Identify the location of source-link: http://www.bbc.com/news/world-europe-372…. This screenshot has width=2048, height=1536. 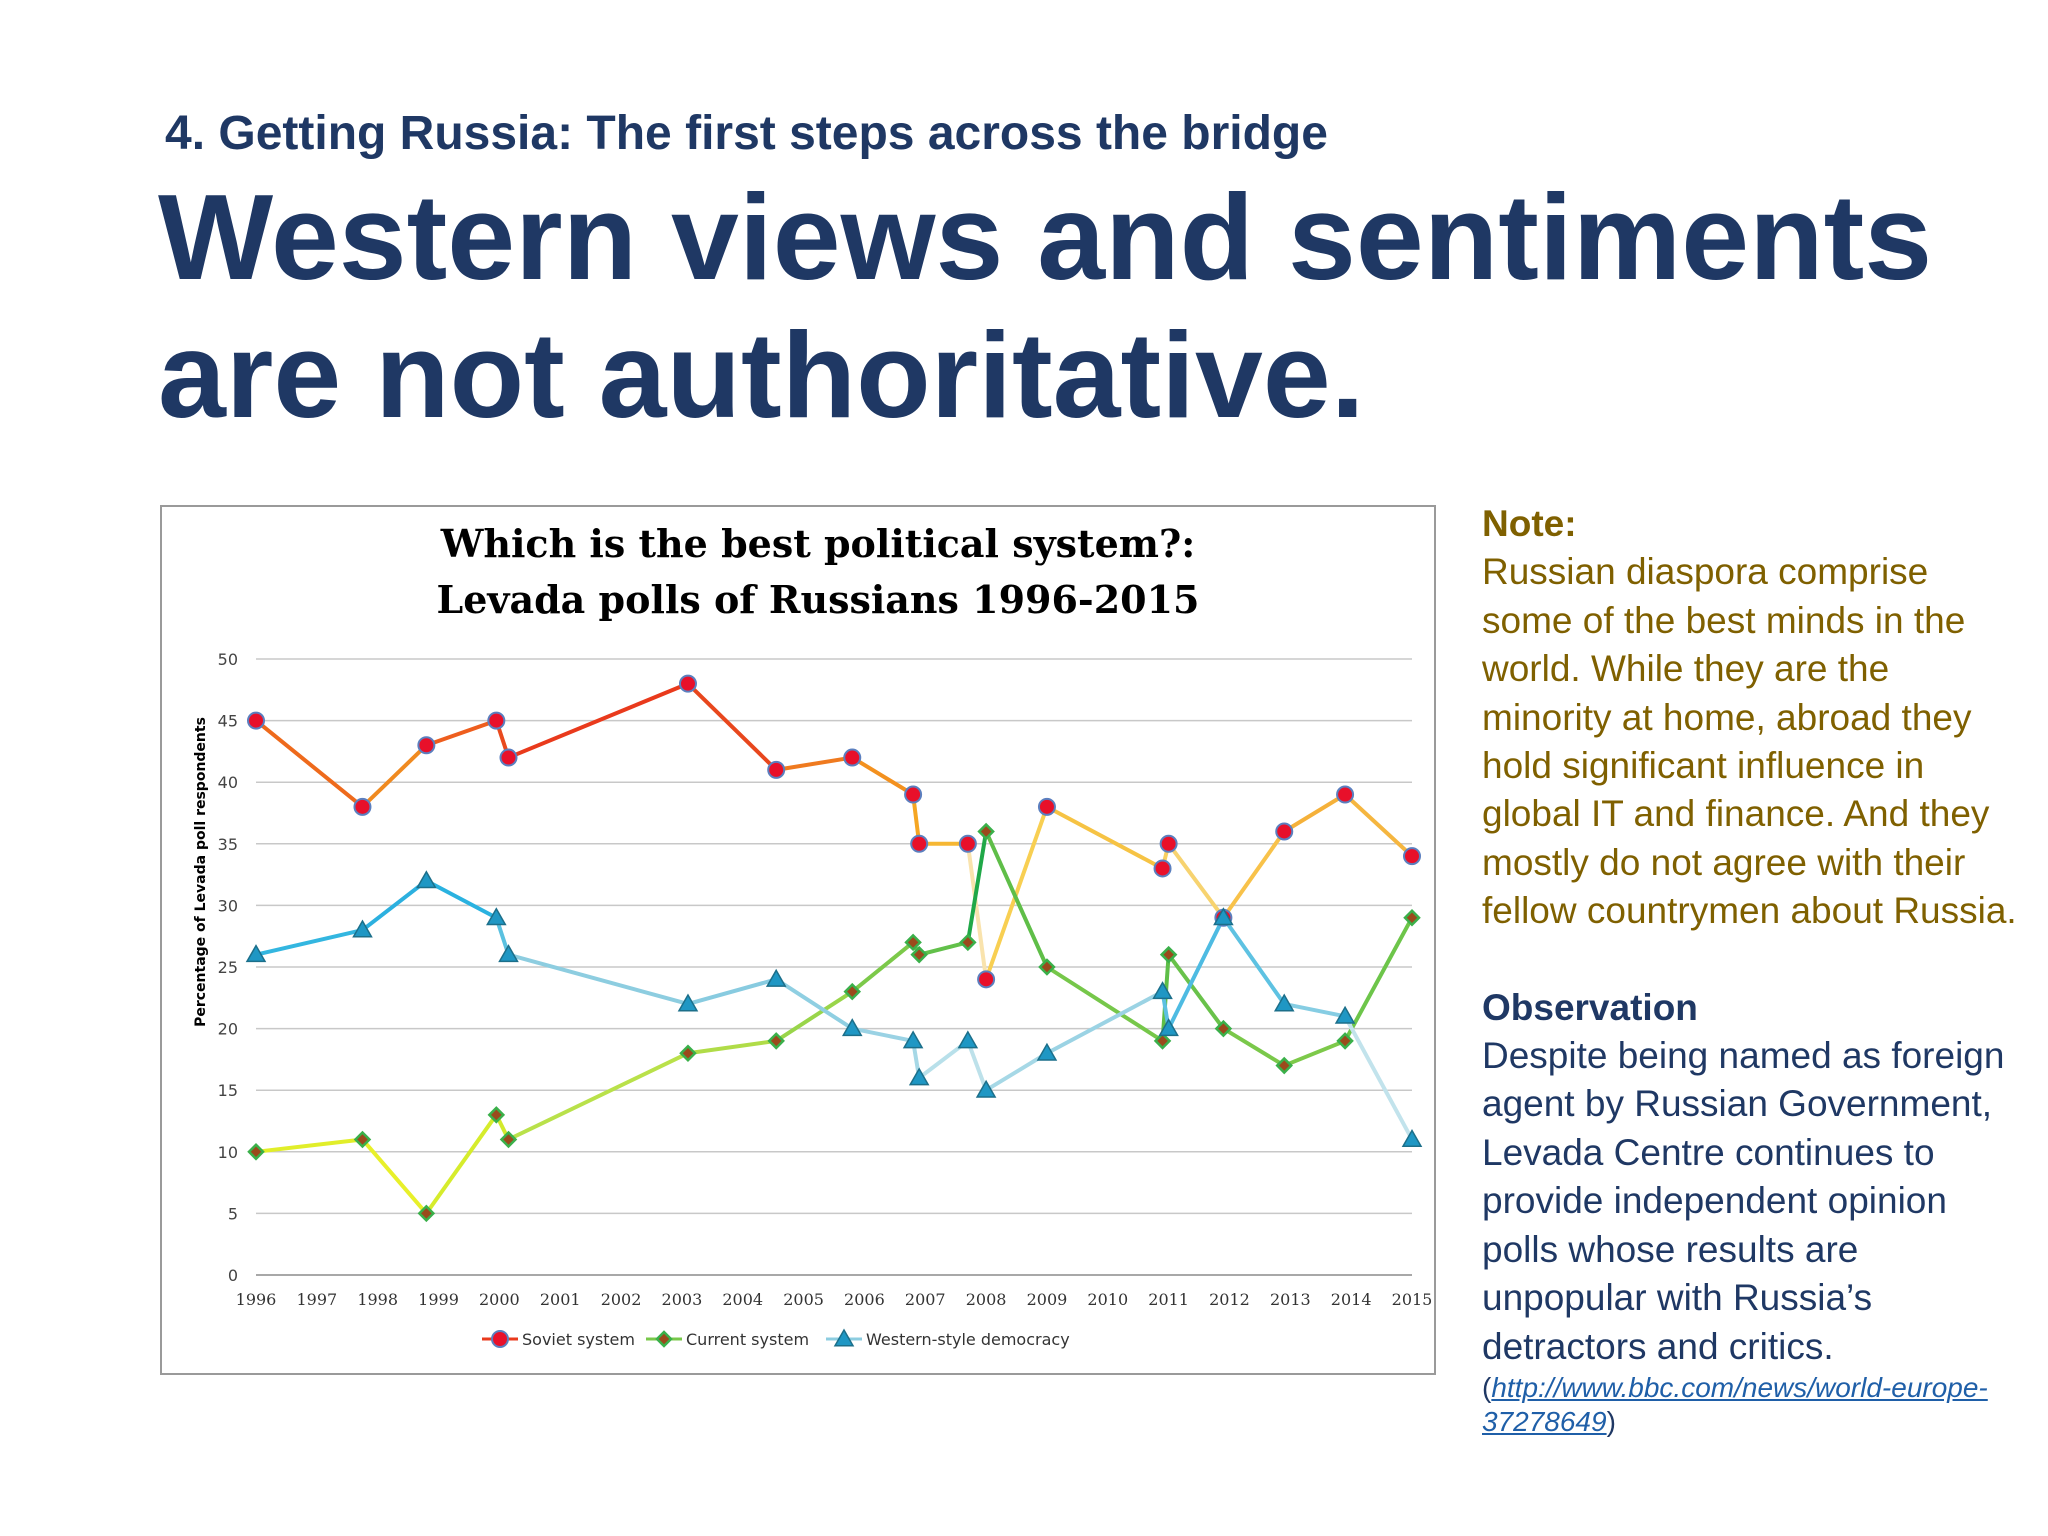
(1735, 1404).